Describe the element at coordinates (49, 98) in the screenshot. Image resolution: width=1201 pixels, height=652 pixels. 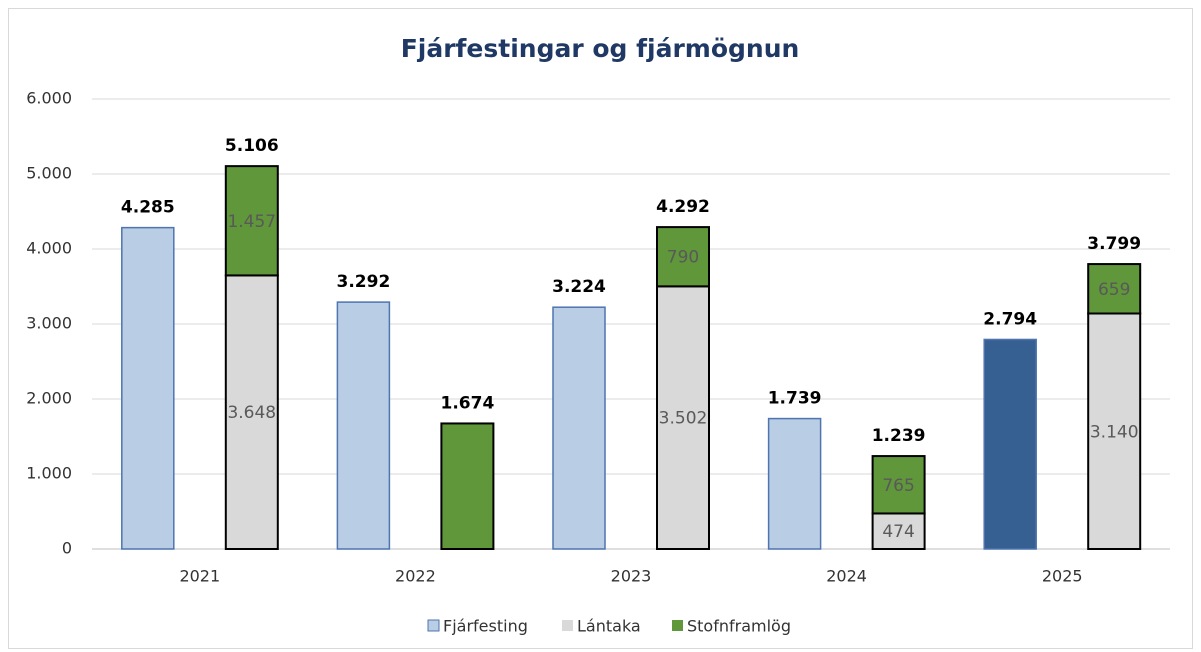
I see `y-tick-label: 6.000` at that location.